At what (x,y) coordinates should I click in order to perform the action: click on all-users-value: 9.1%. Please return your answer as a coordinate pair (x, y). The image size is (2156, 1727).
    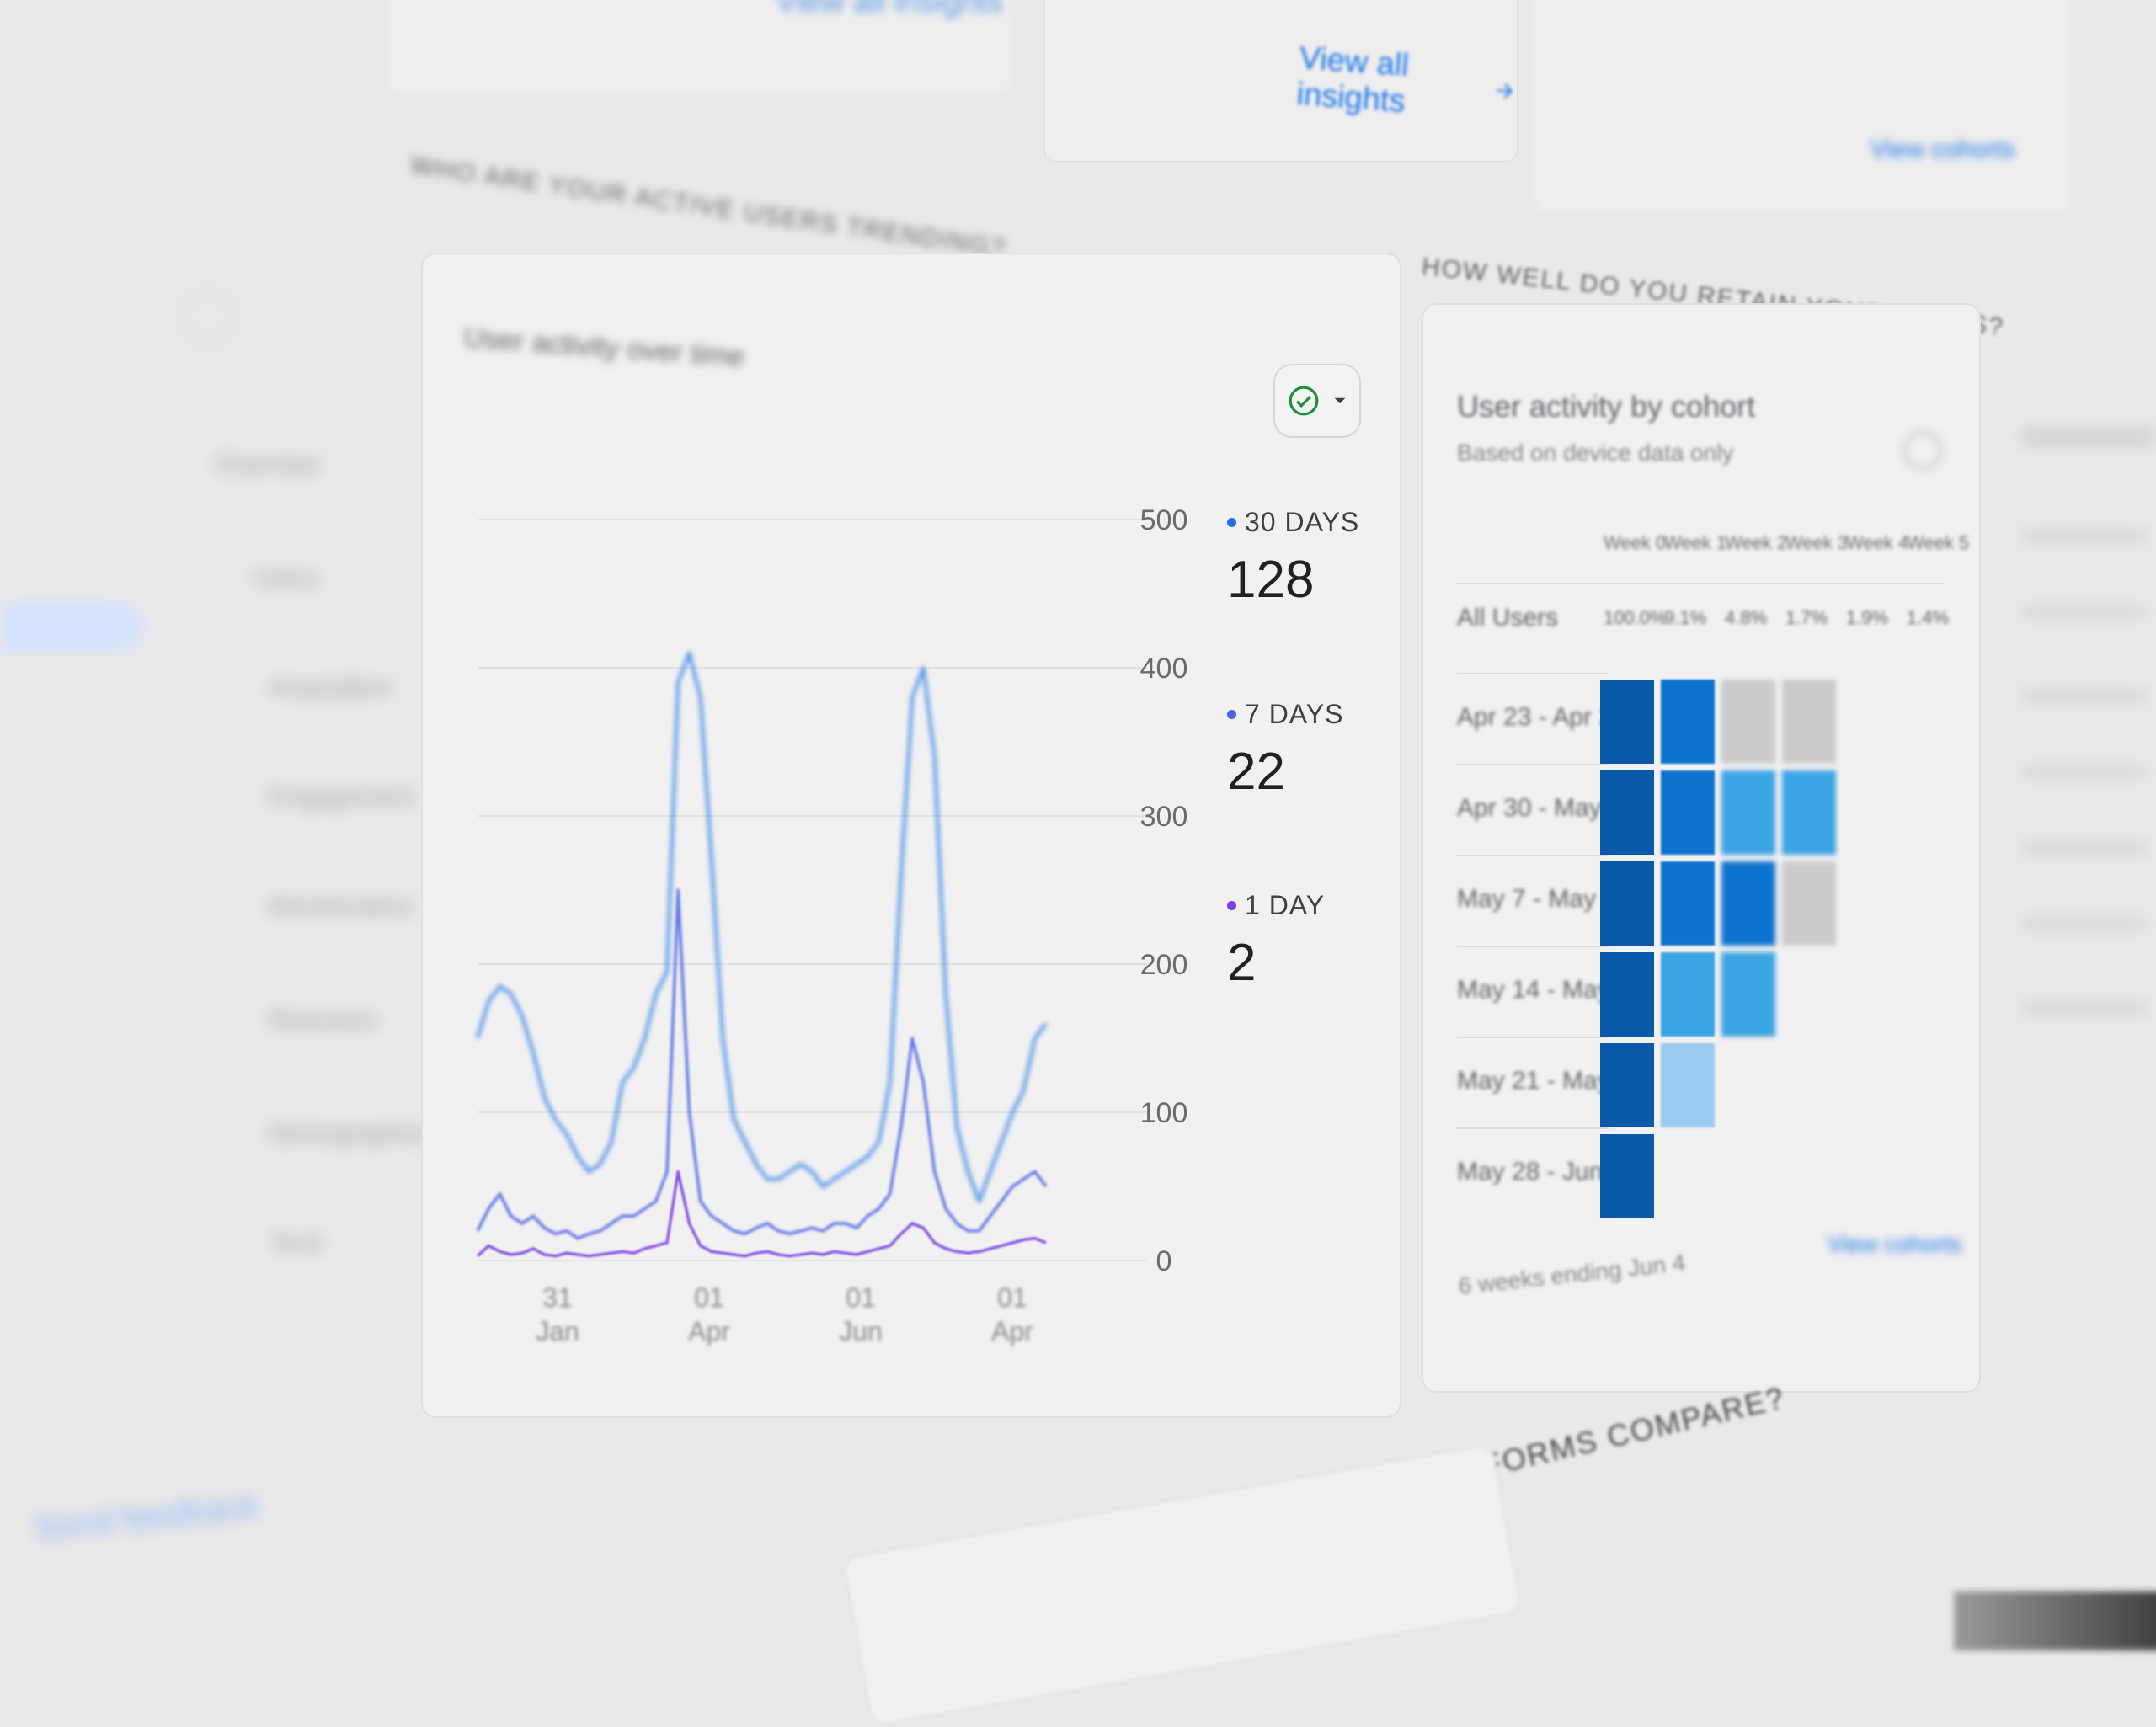
    Looking at the image, I should click on (1685, 618).